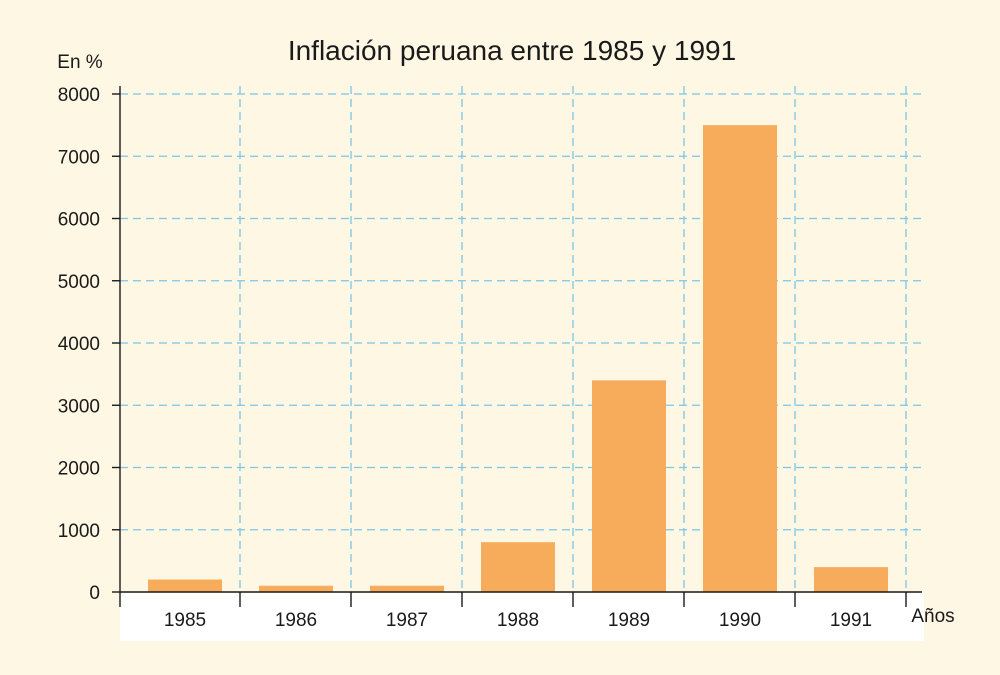 This screenshot has width=1000, height=675. What do you see at coordinates (932, 616) in the screenshot?
I see `x-axis-label: Años` at bounding box center [932, 616].